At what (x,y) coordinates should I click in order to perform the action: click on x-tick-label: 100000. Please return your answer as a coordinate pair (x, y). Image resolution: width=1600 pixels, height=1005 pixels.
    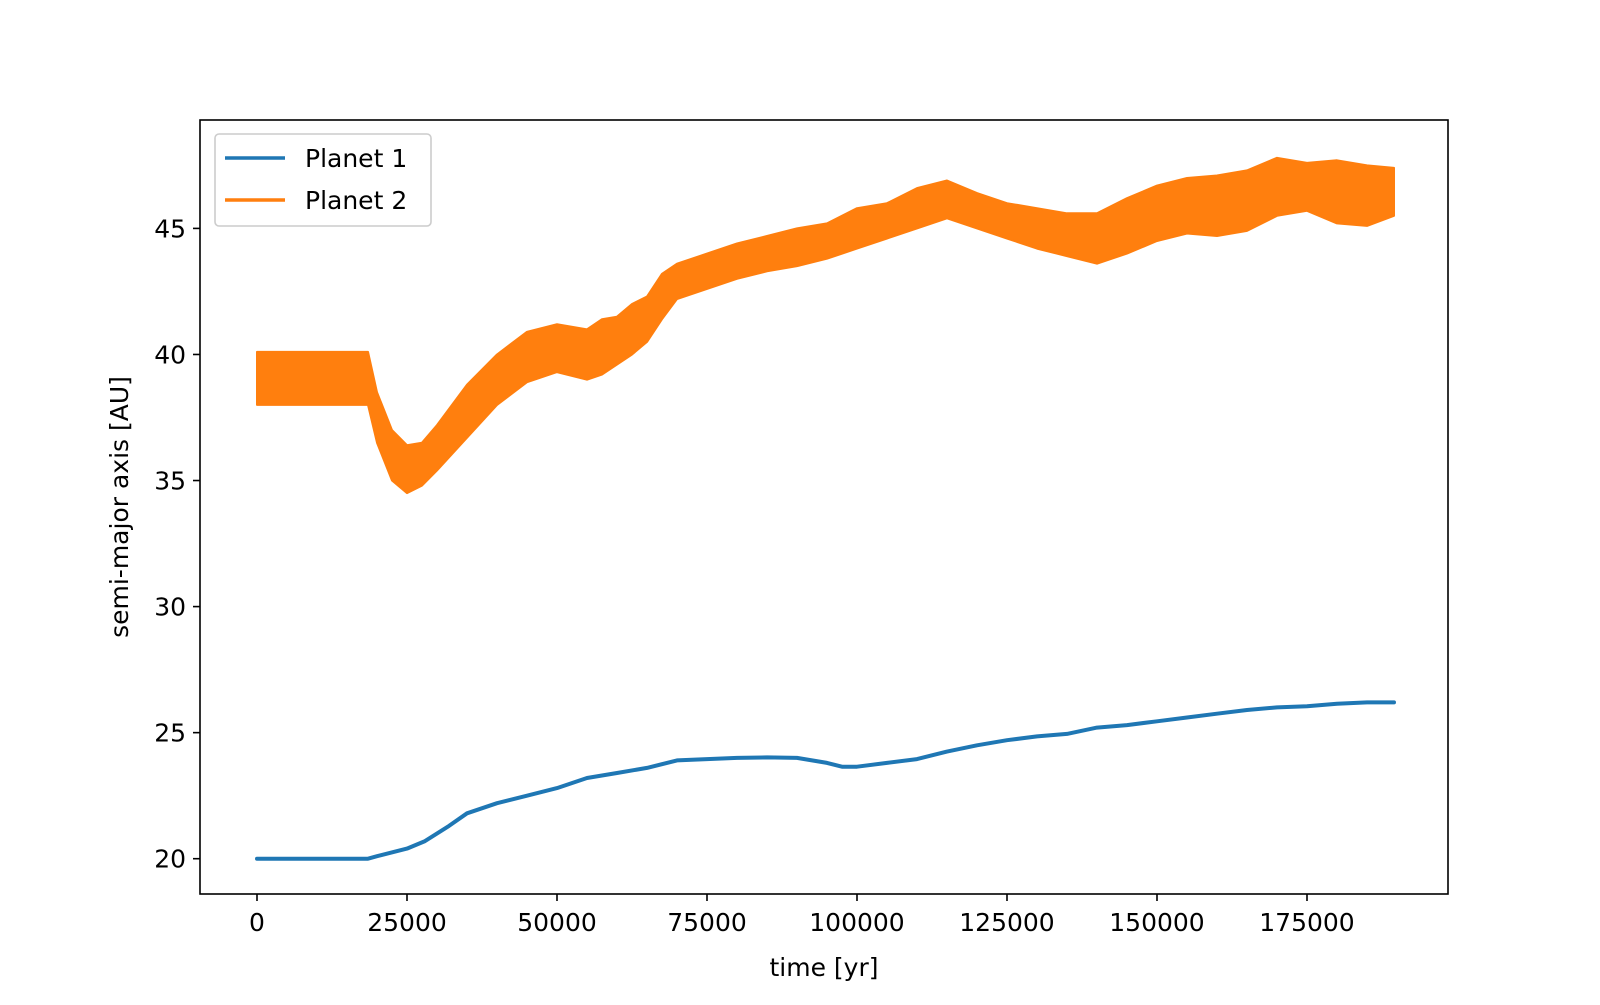
    Looking at the image, I should click on (856, 922).